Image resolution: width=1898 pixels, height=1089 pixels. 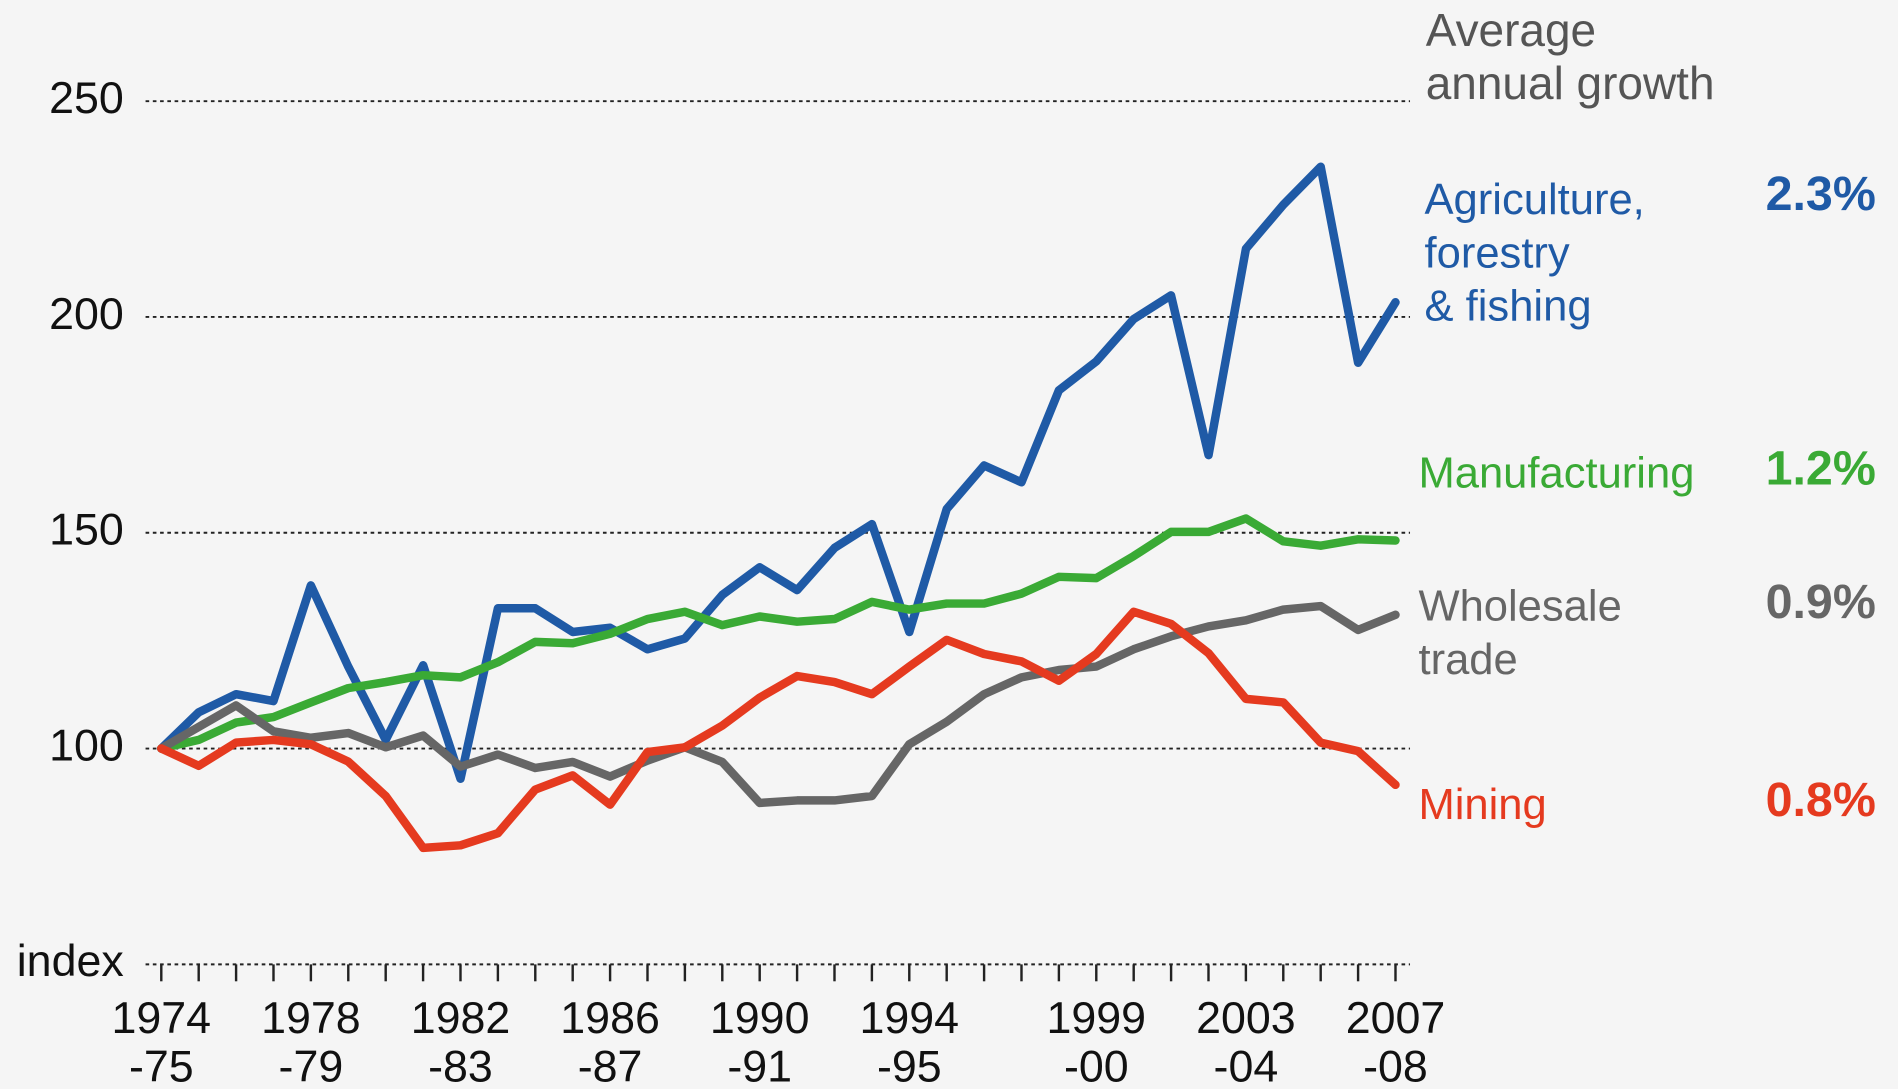 What do you see at coordinates (86, 314) in the screenshot?
I see `y-tick-label: 200` at bounding box center [86, 314].